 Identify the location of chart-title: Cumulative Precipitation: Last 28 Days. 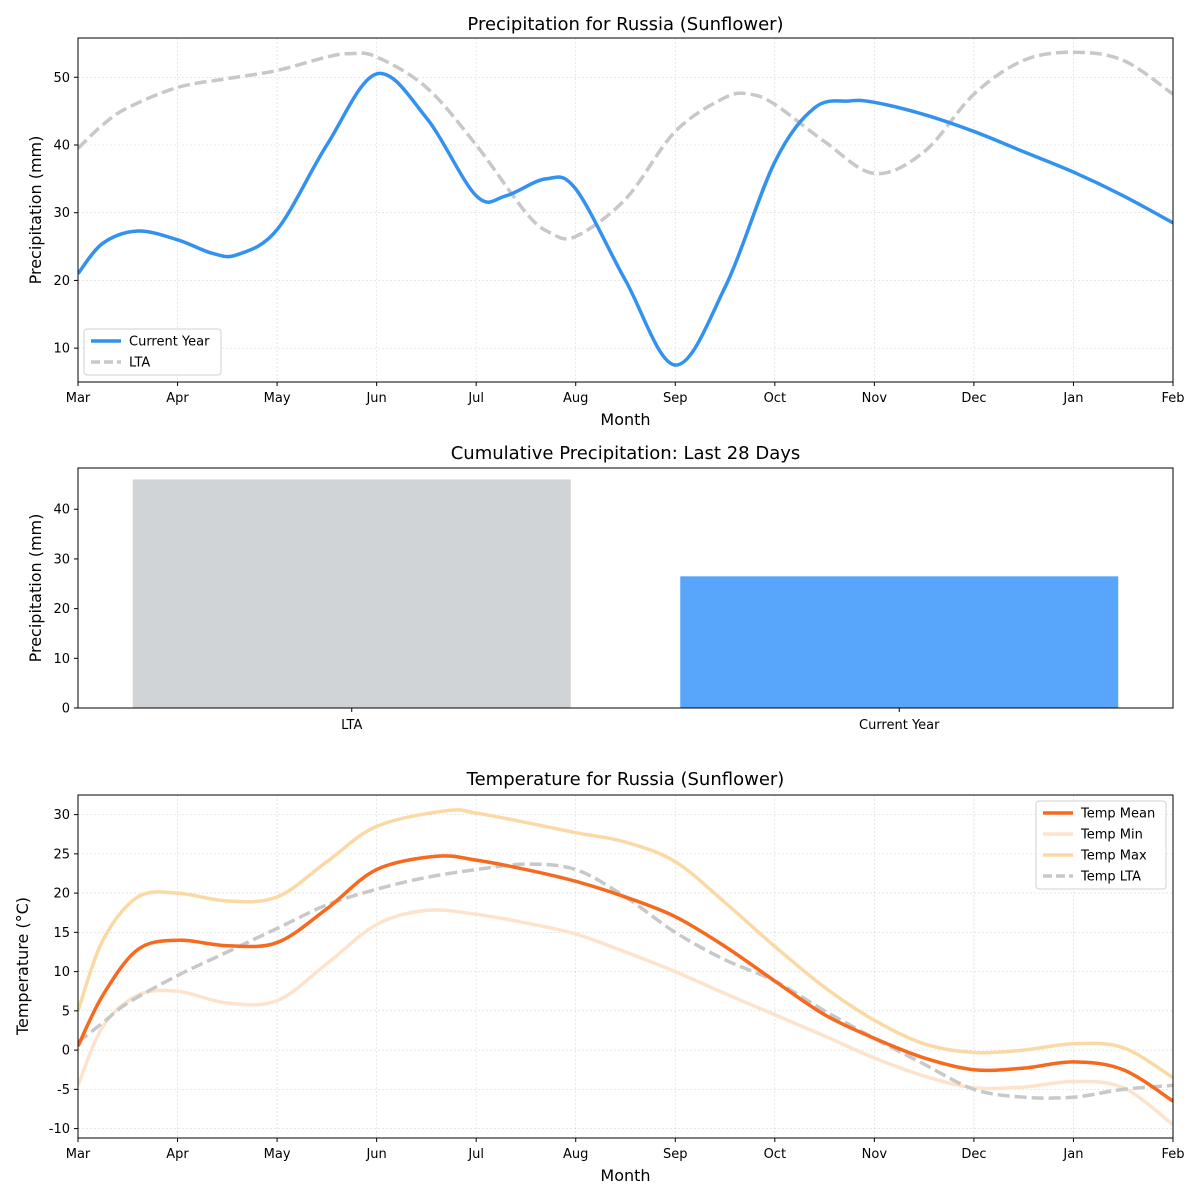
(626, 453).